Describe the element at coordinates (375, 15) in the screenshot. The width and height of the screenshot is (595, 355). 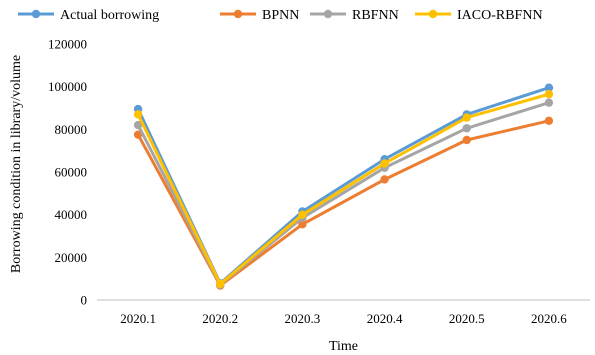
I see `legend-label: RBFNN` at that location.